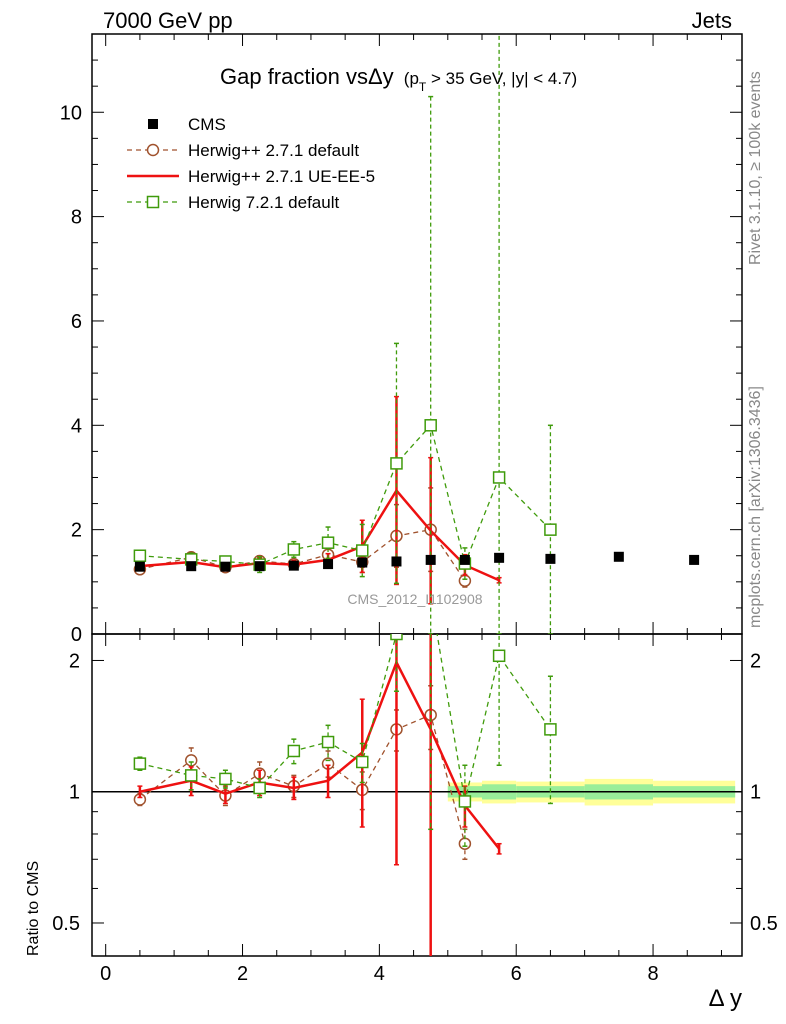  What do you see at coordinates (281, 176) in the screenshot?
I see `legend-label: Herwig++ 2.7.1 UE-EE-5` at bounding box center [281, 176].